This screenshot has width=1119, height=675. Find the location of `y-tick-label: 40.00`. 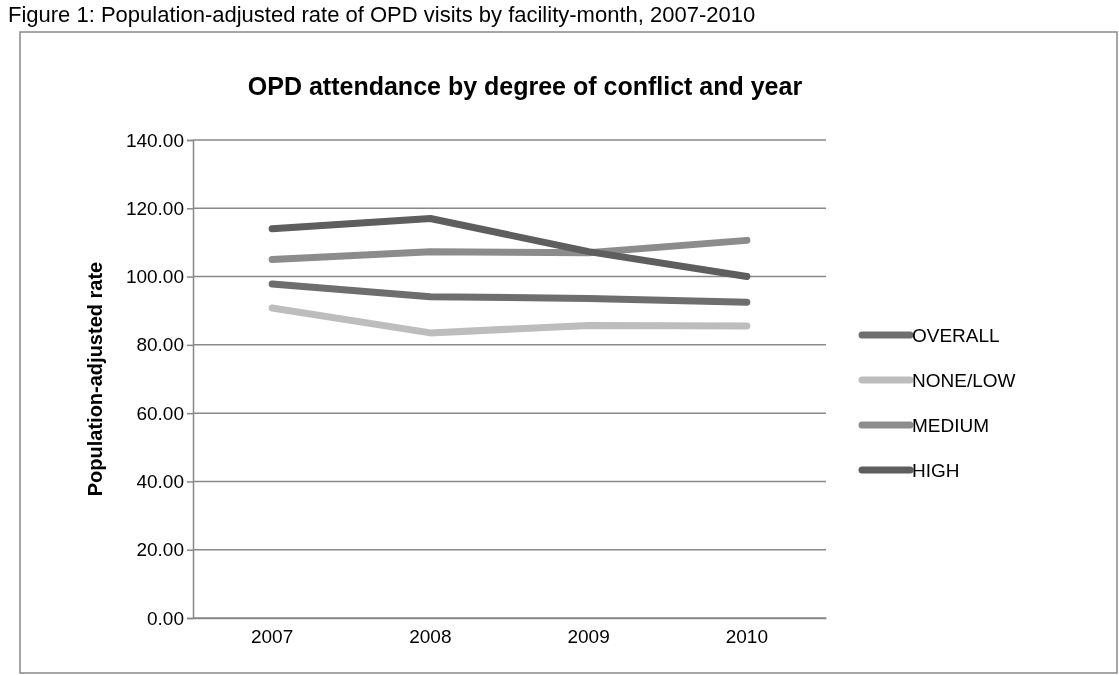

y-tick-label: 40.00 is located at coordinates (160, 482).